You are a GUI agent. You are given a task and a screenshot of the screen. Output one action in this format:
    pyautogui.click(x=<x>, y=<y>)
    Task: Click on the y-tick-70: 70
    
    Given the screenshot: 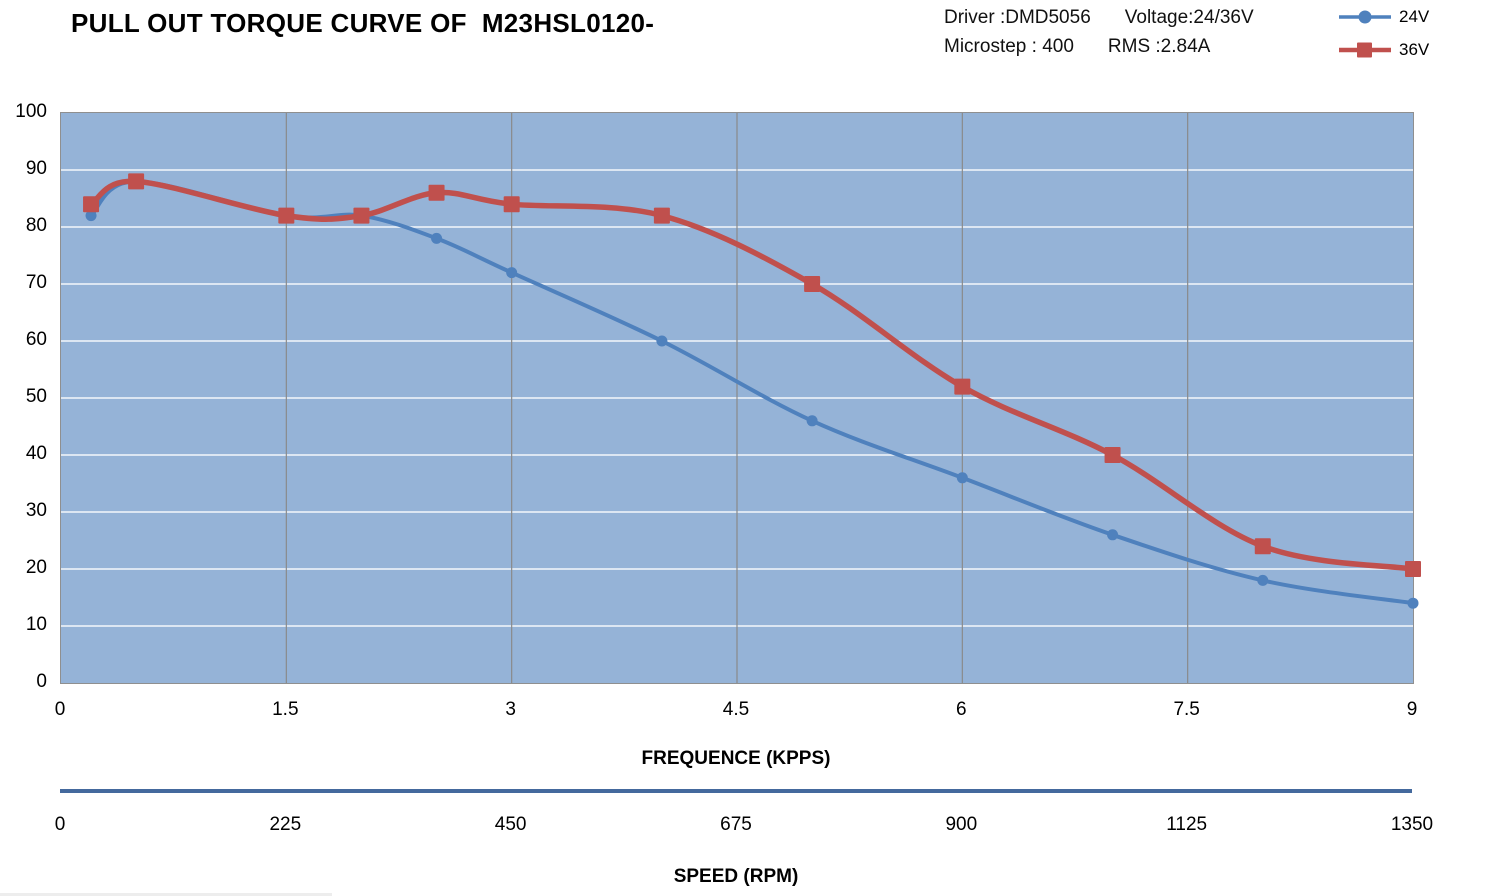 What is the action you would take?
    pyautogui.click(x=36, y=282)
    